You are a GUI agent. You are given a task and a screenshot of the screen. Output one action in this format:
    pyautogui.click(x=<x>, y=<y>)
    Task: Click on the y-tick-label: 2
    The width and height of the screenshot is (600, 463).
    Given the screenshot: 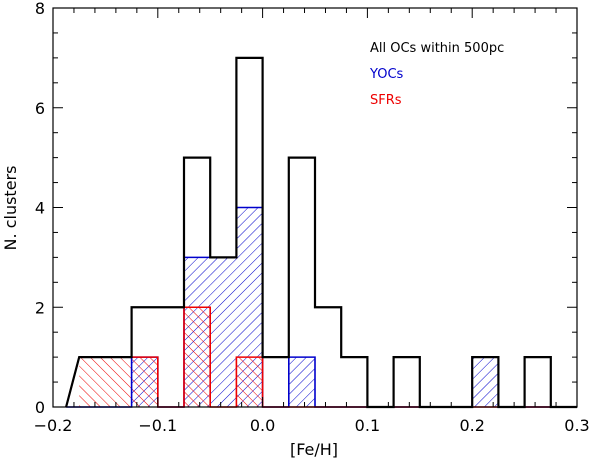 What is the action you would take?
    pyautogui.click(x=40, y=307)
    